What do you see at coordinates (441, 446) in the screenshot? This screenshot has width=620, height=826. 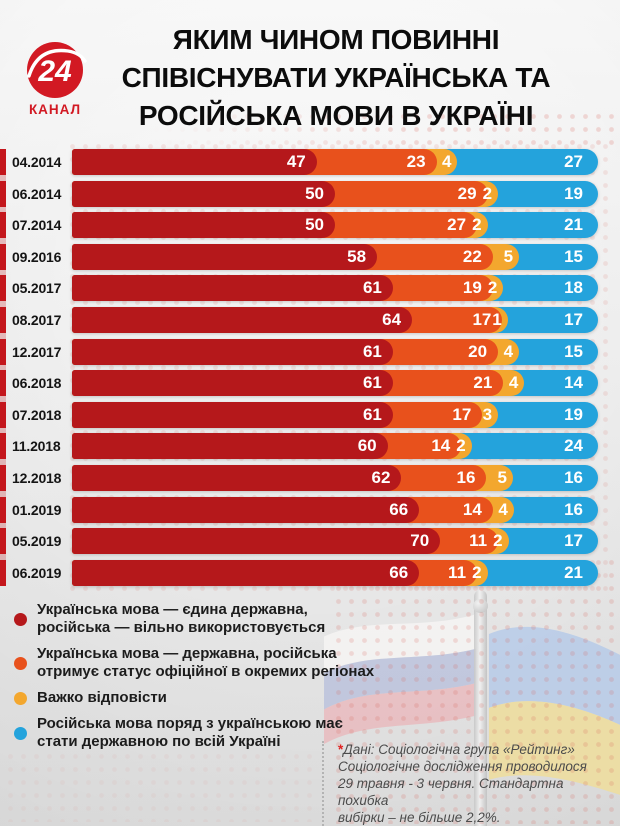 I see `bar-value-label: 14` at bounding box center [441, 446].